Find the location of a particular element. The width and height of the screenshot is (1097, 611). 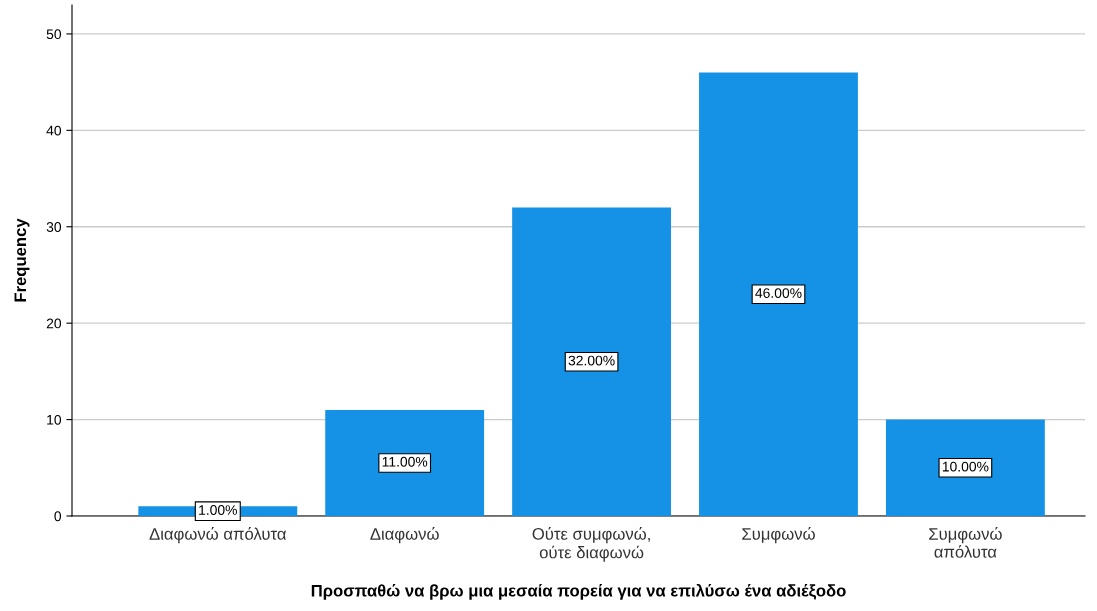

data-label: 46.00% is located at coordinates (778, 293).